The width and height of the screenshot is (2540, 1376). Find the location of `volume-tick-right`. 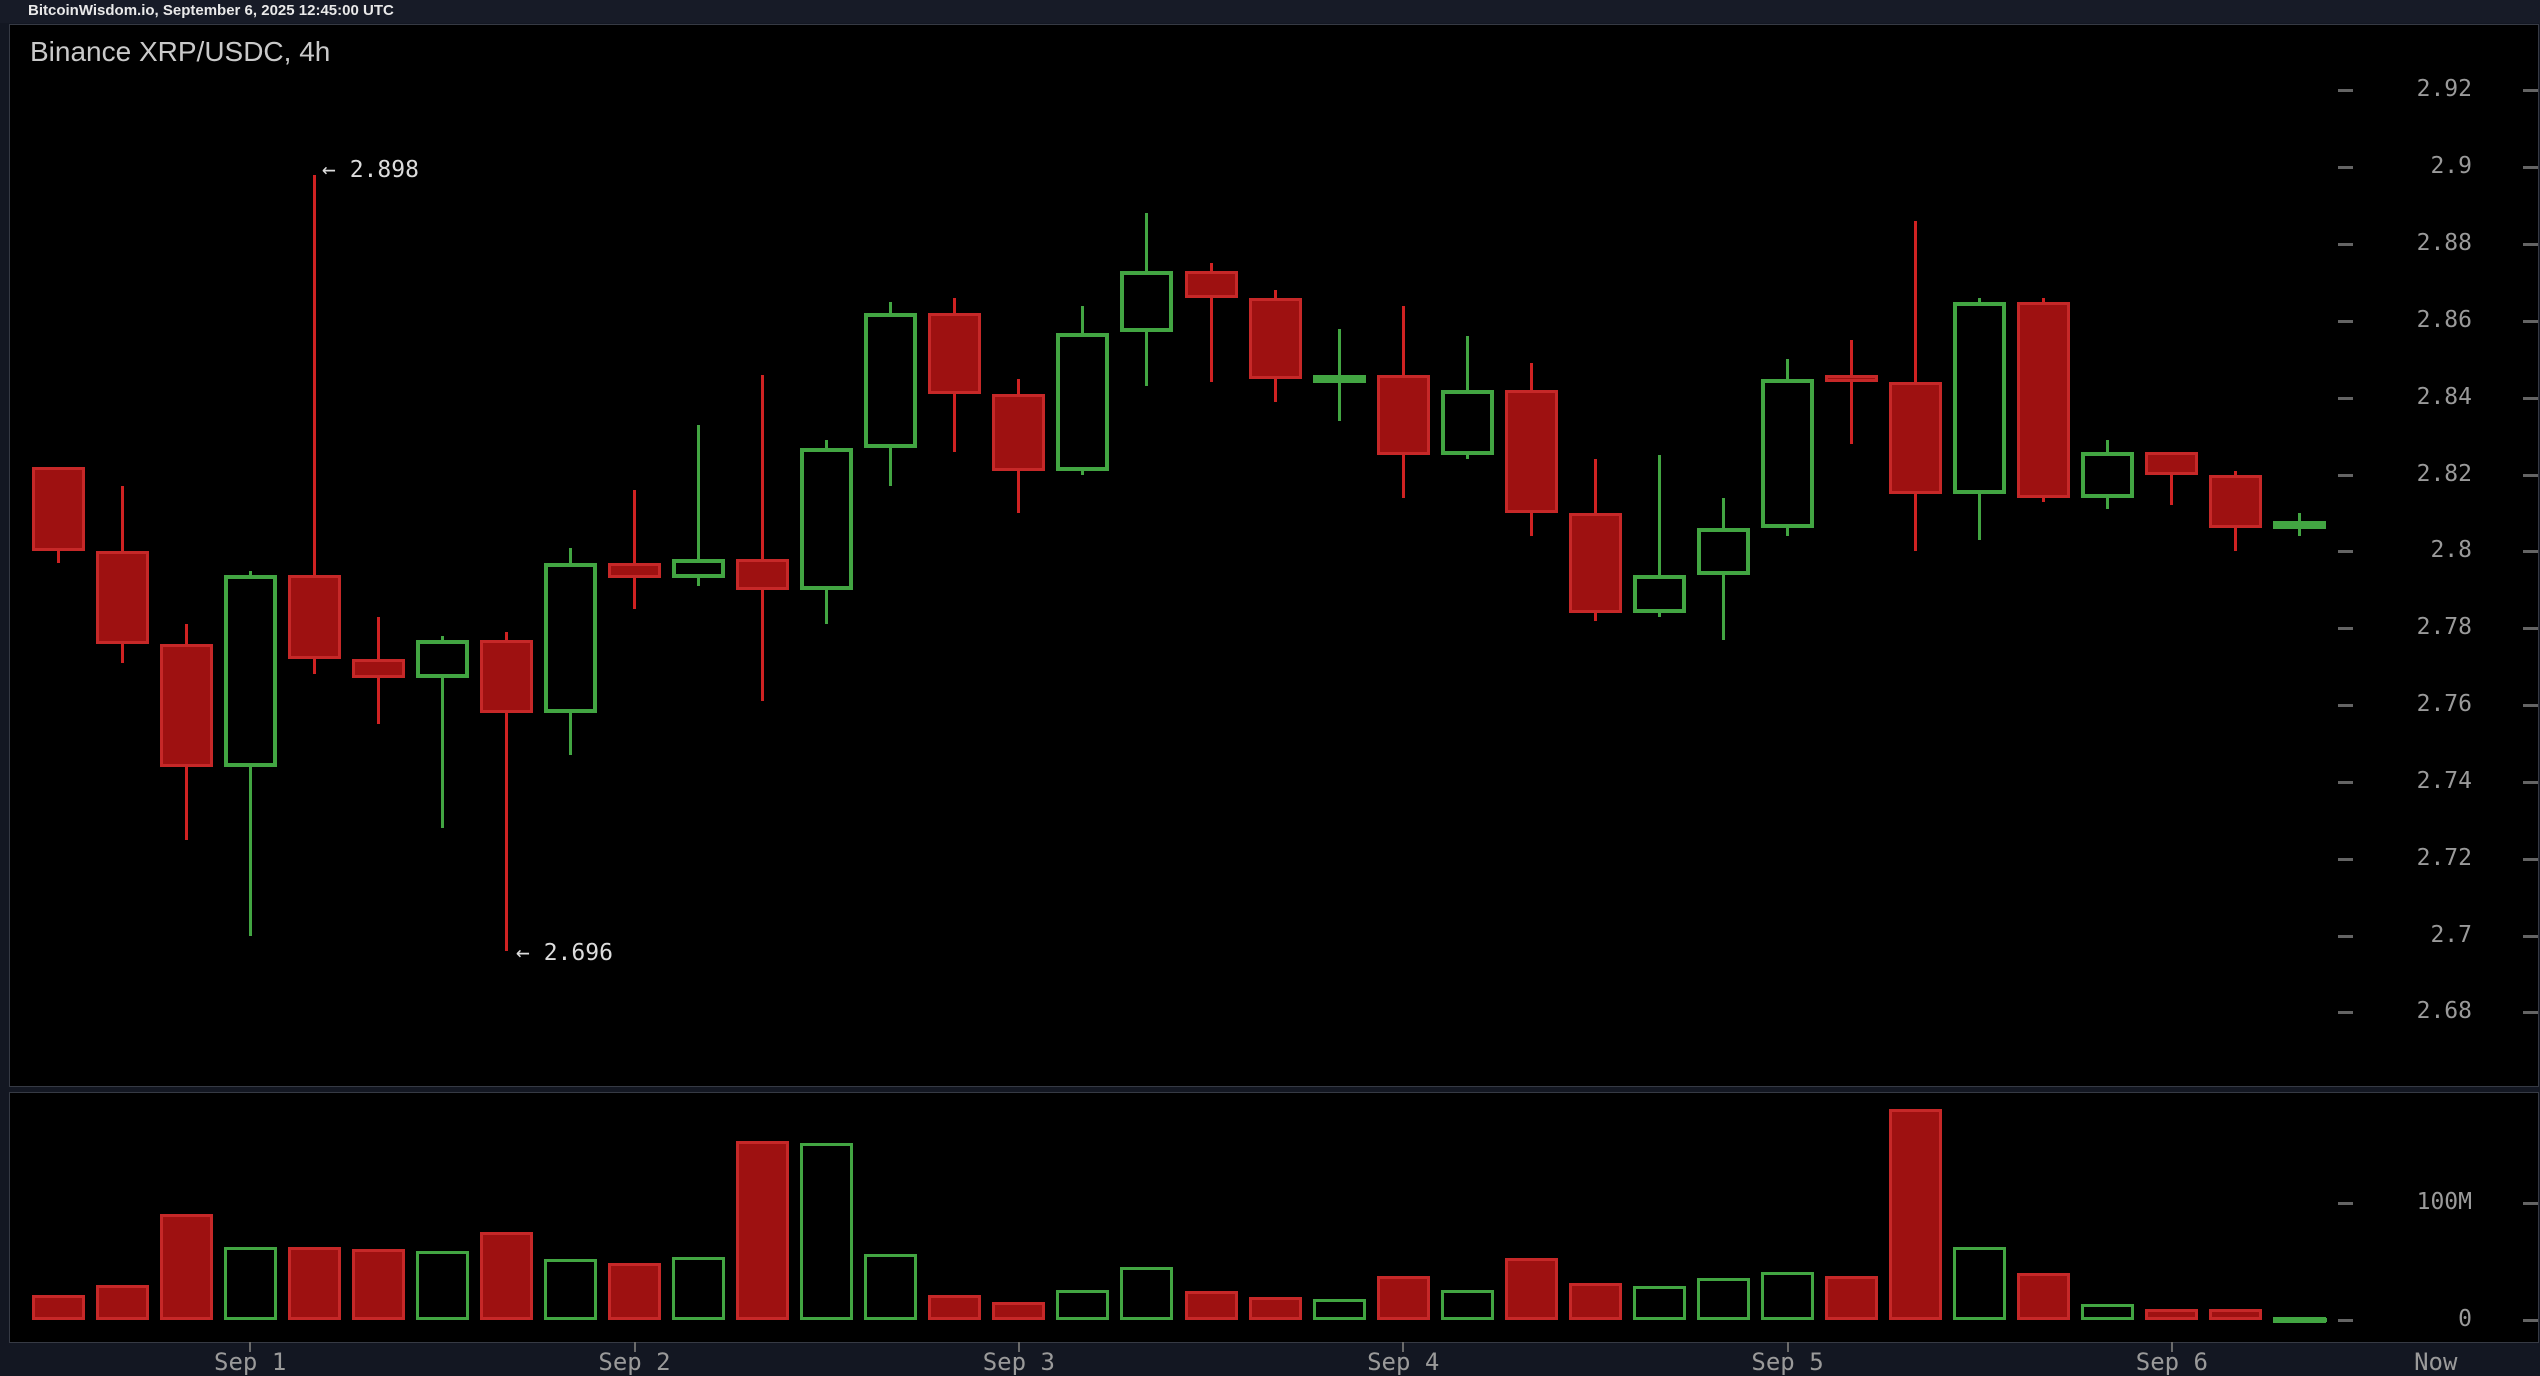

volume-tick-right is located at coordinates (2530, 1203).